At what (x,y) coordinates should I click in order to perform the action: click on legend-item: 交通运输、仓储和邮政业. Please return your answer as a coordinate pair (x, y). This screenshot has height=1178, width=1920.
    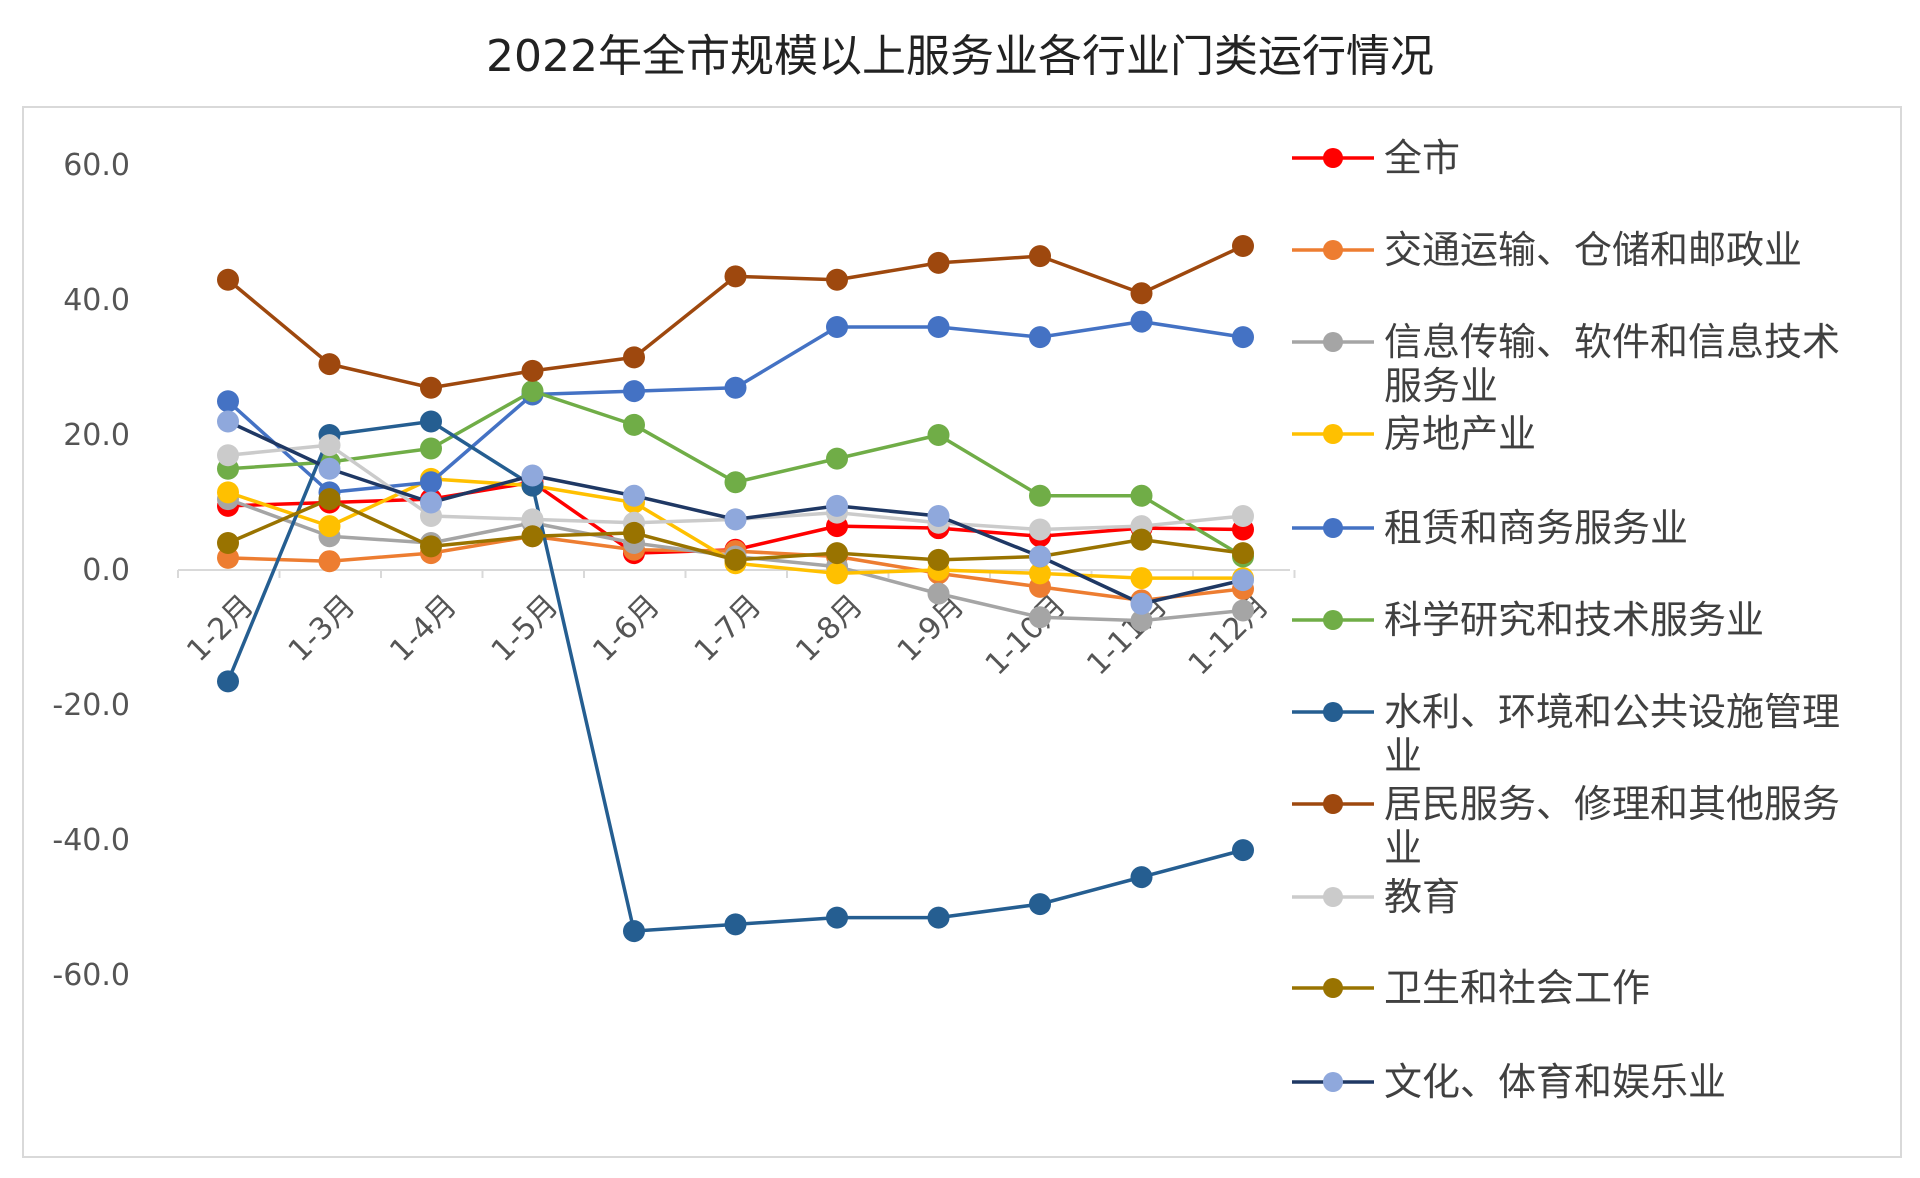
    Looking at the image, I should click on (1547, 250).